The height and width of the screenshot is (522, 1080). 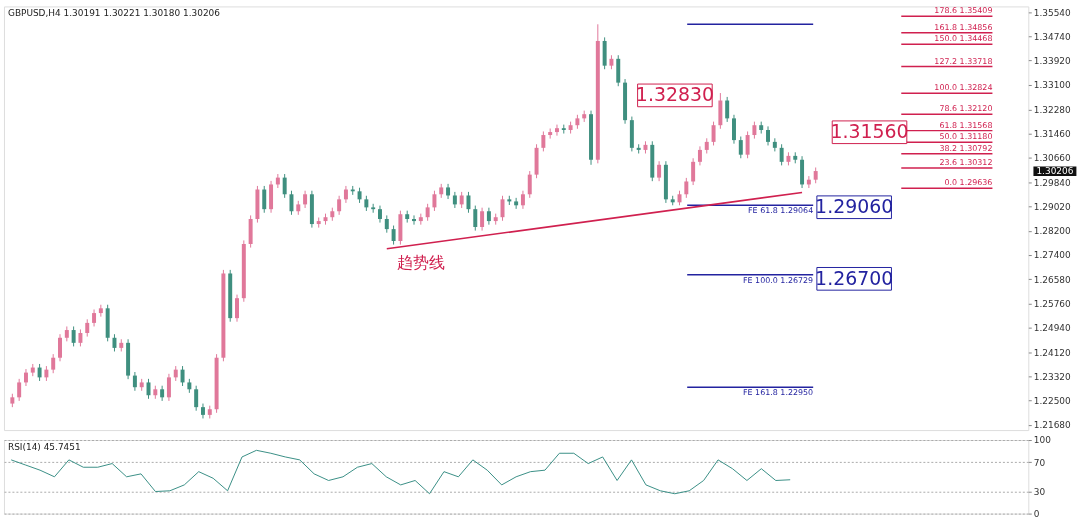 What do you see at coordinates (966, 163) in the screenshot?
I see `ref-line-label: 23.6 1.30312` at bounding box center [966, 163].